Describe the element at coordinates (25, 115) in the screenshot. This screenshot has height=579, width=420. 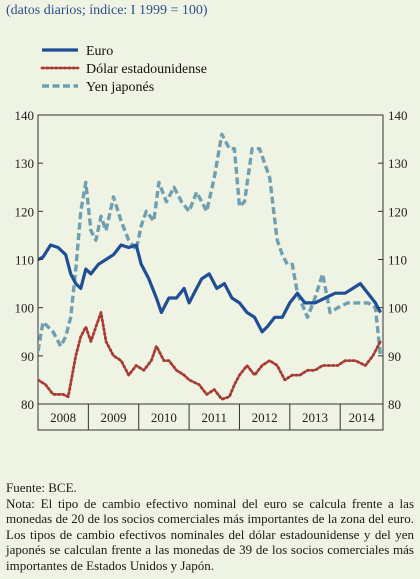
I see `y-tick-label-left: 140` at that location.